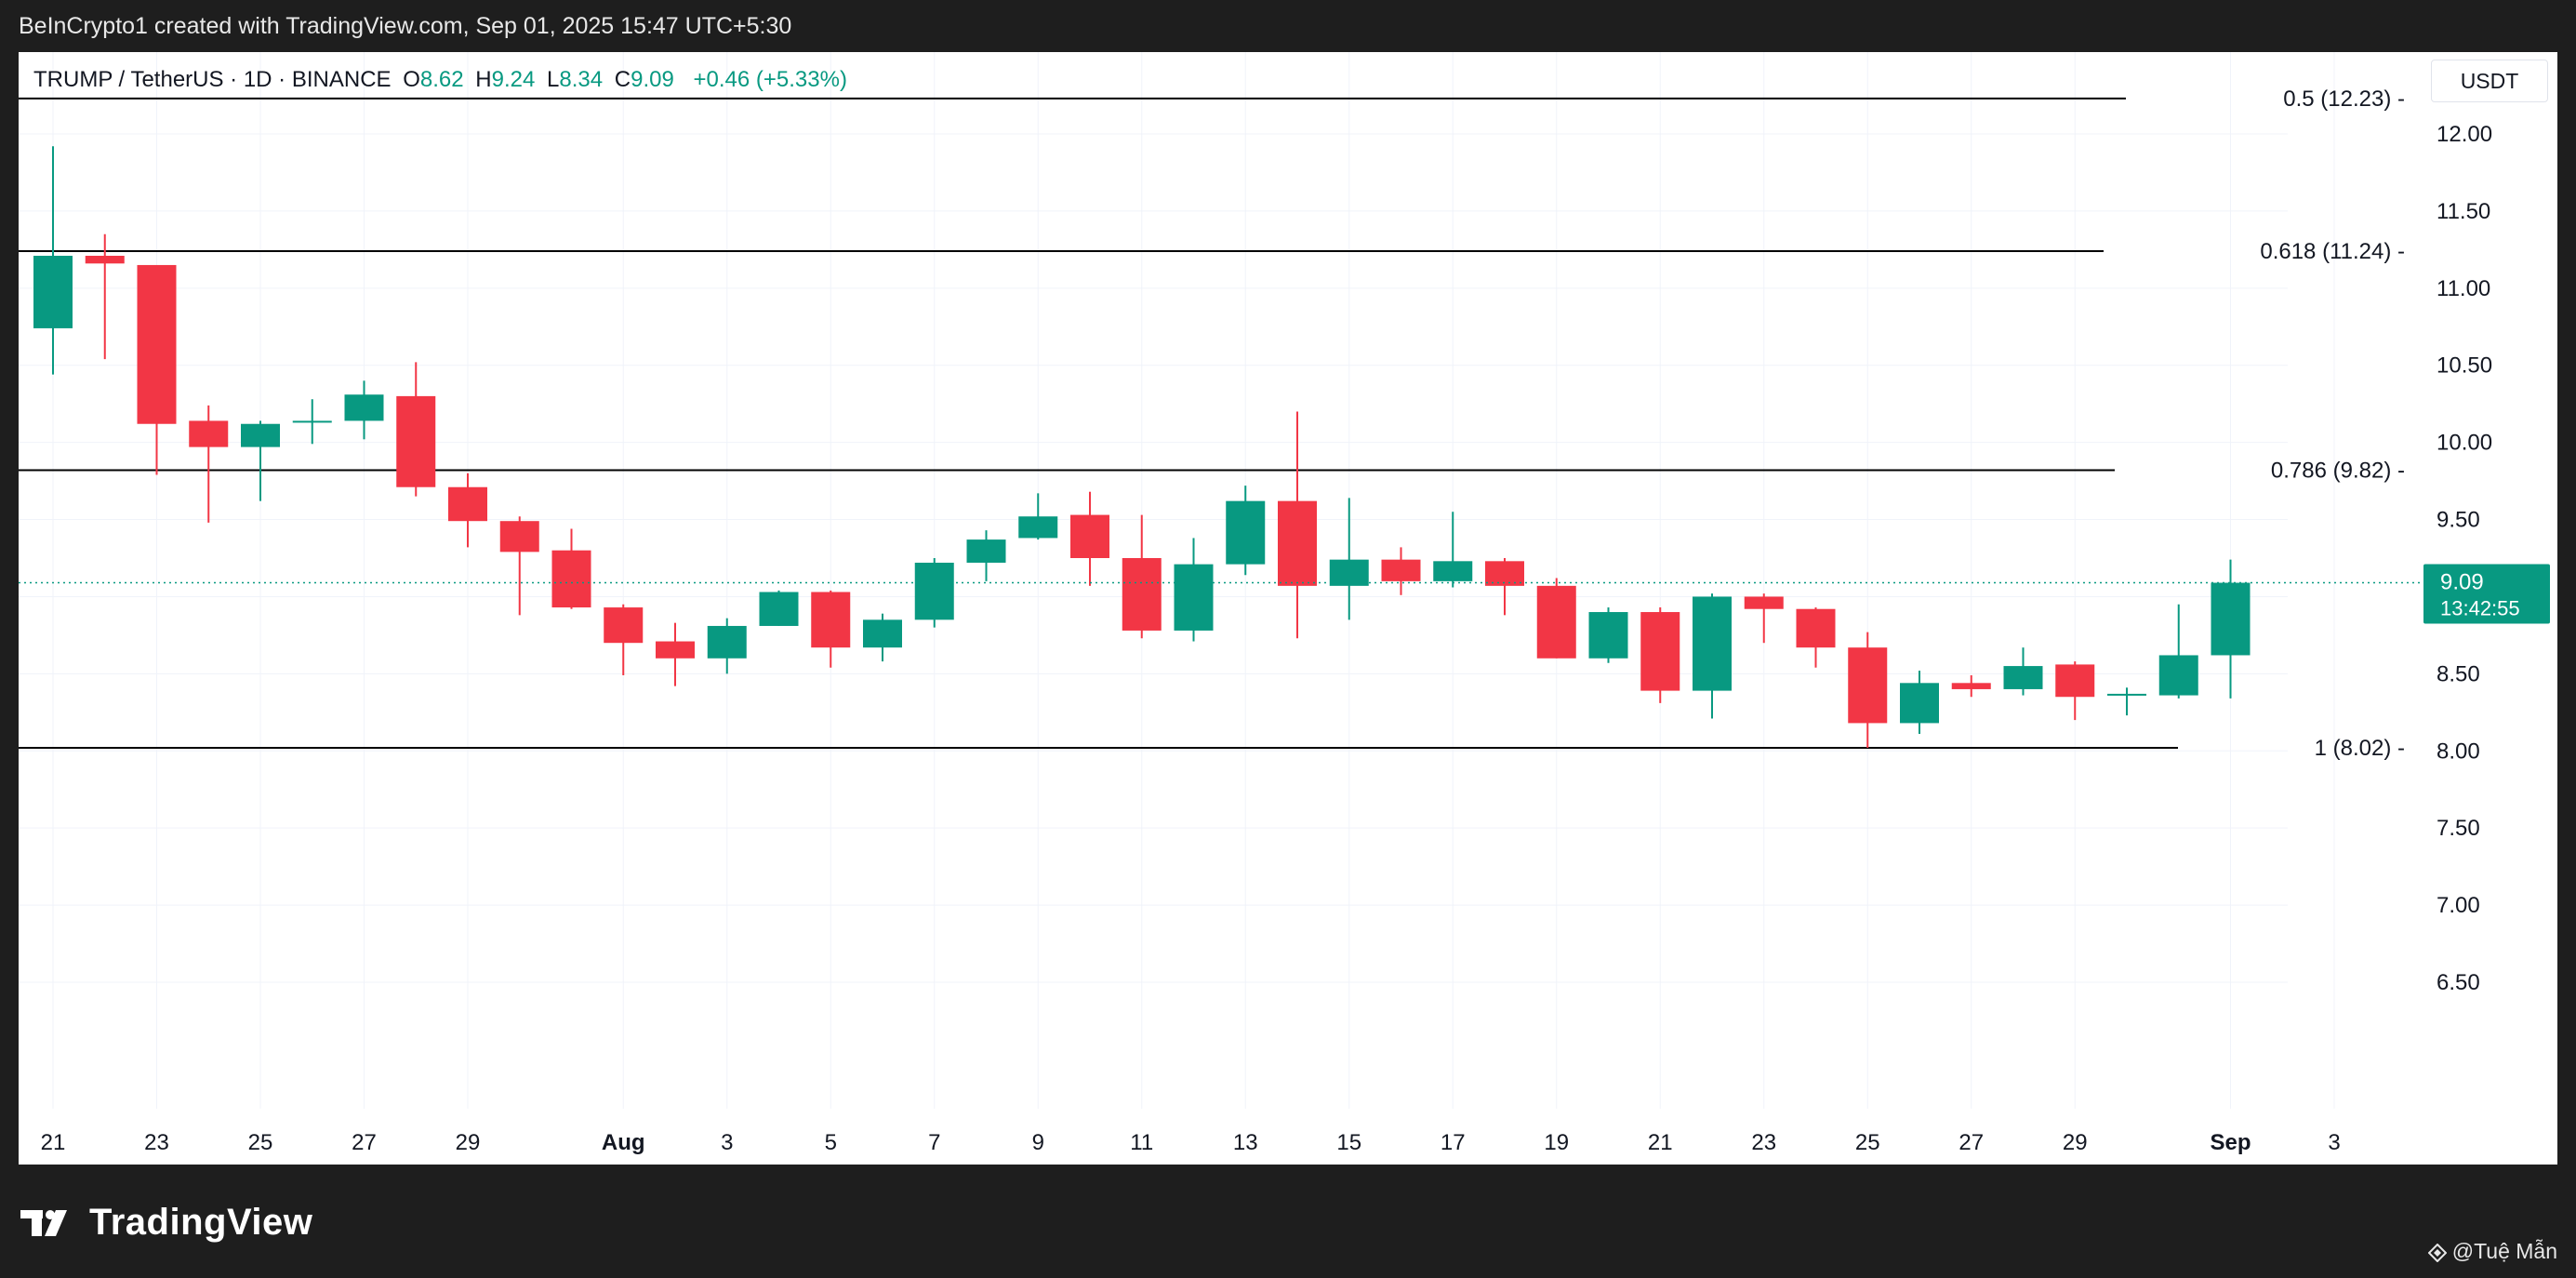 The image size is (2576, 1278). What do you see at coordinates (2437, 1252) in the screenshot?
I see `diamond-logo-icon` at bounding box center [2437, 1252].